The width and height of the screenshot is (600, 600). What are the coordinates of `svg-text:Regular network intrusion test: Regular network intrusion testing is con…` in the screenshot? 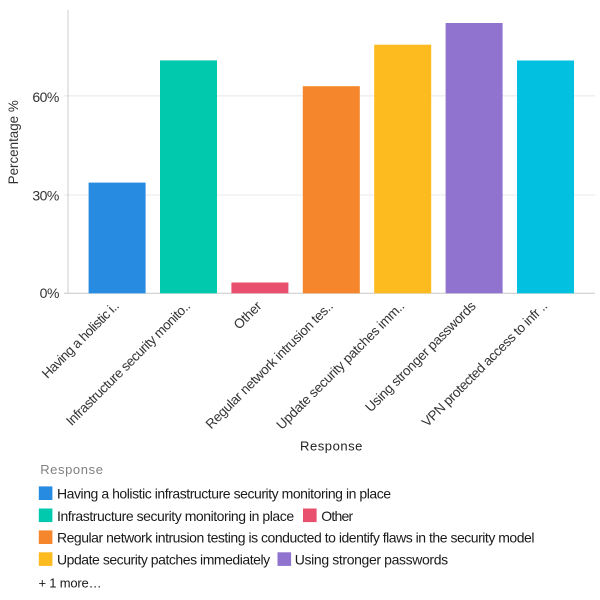 It's located at (295, 538).